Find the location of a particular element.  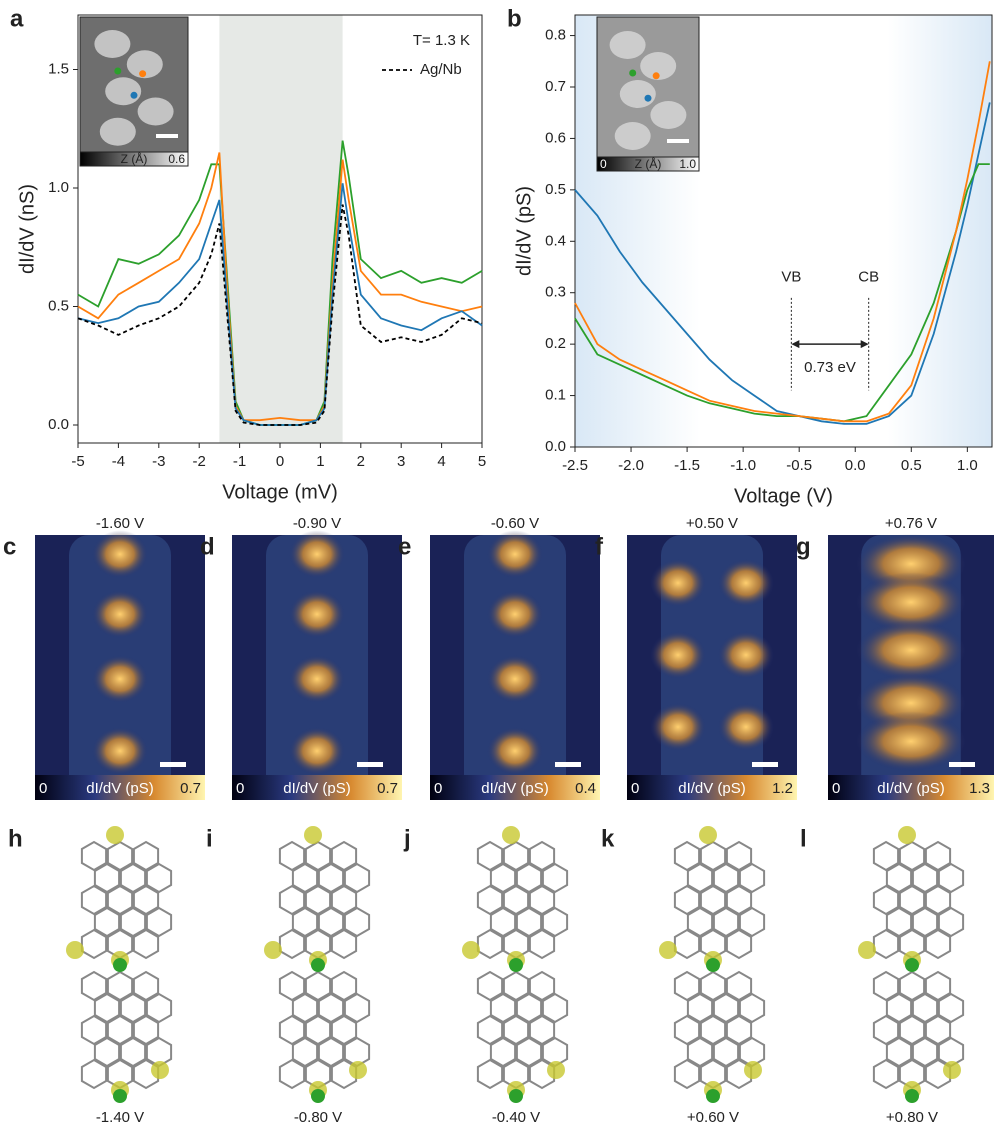

x-tick-label: -2.5 is located at coordinates (575, 465).